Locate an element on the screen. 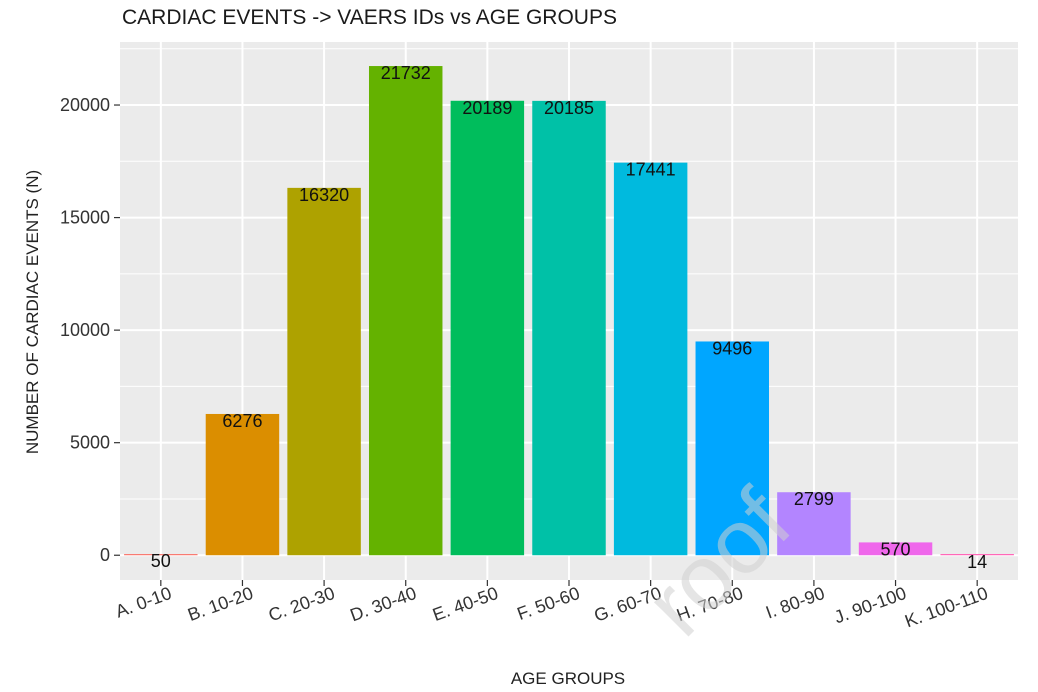 Image resolution: width=1038 pixels, height=692 pixels. bar-value-label: 17441 is located at coordinates (651, 170).